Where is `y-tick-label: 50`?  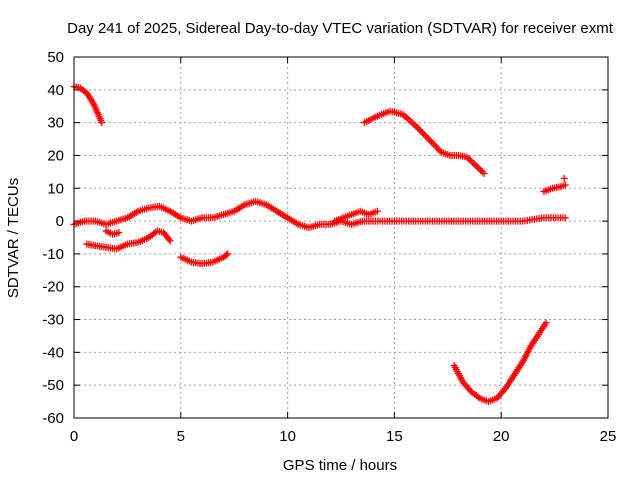 y-tick-label: 50 is located at coordinates (55, 57).